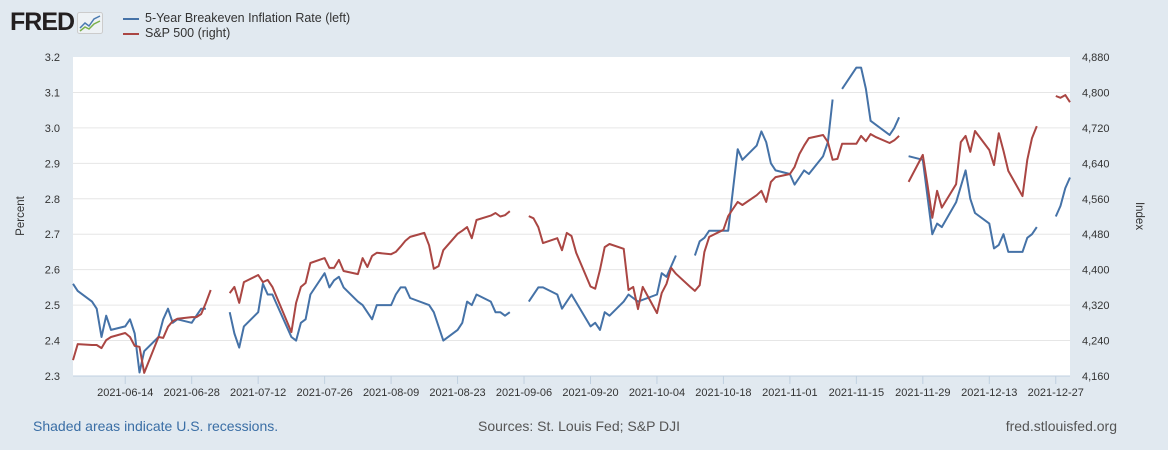 The image size is (1168, 450). I want to click on x-tick-label: 2021-09-06, so click(524, 393).